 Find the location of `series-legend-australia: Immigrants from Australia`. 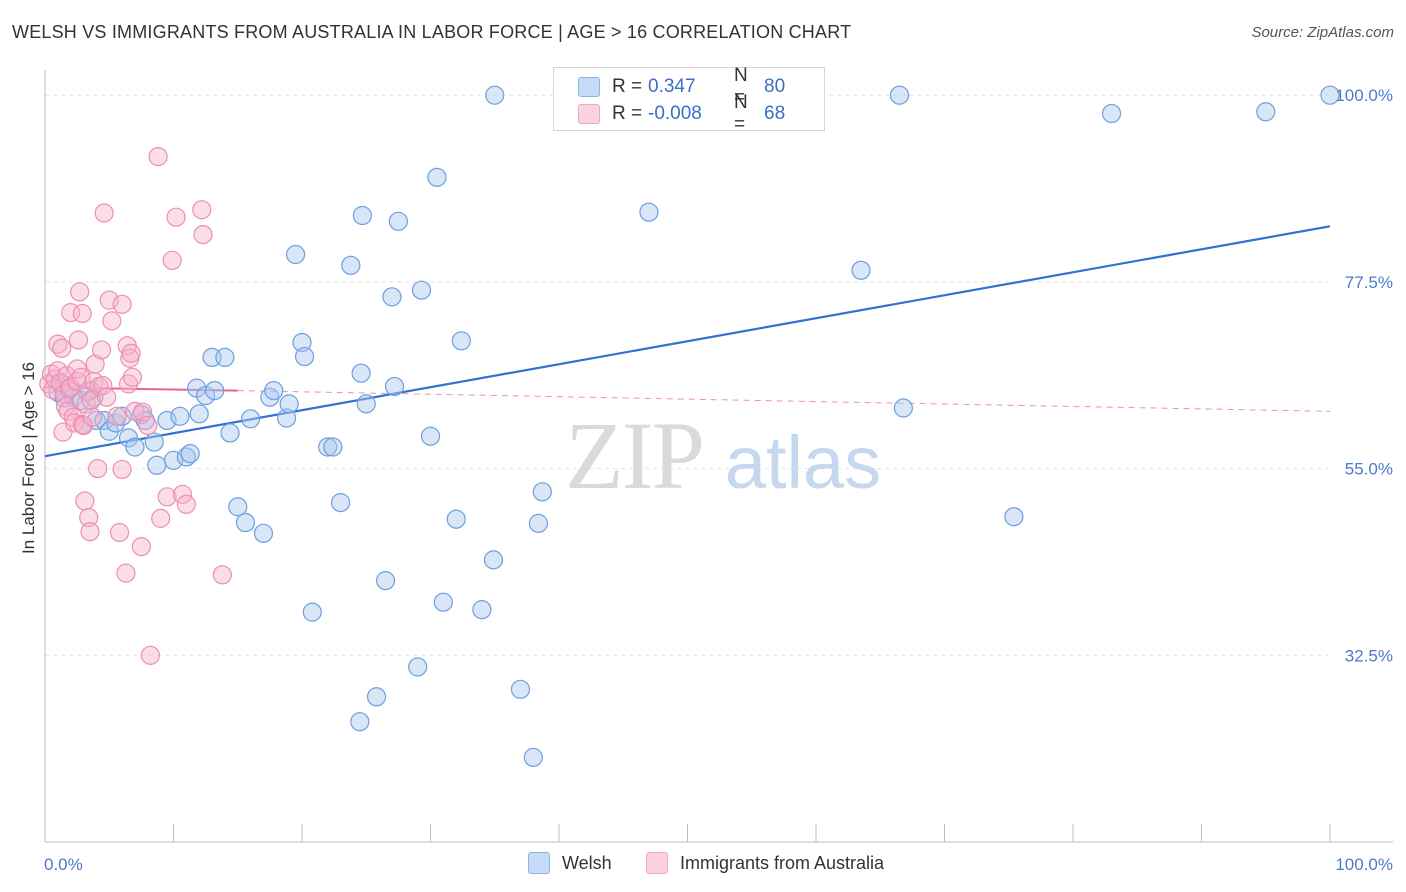

series-legend-australia: Immigrants from Australia is located at coordinates (765, 863).